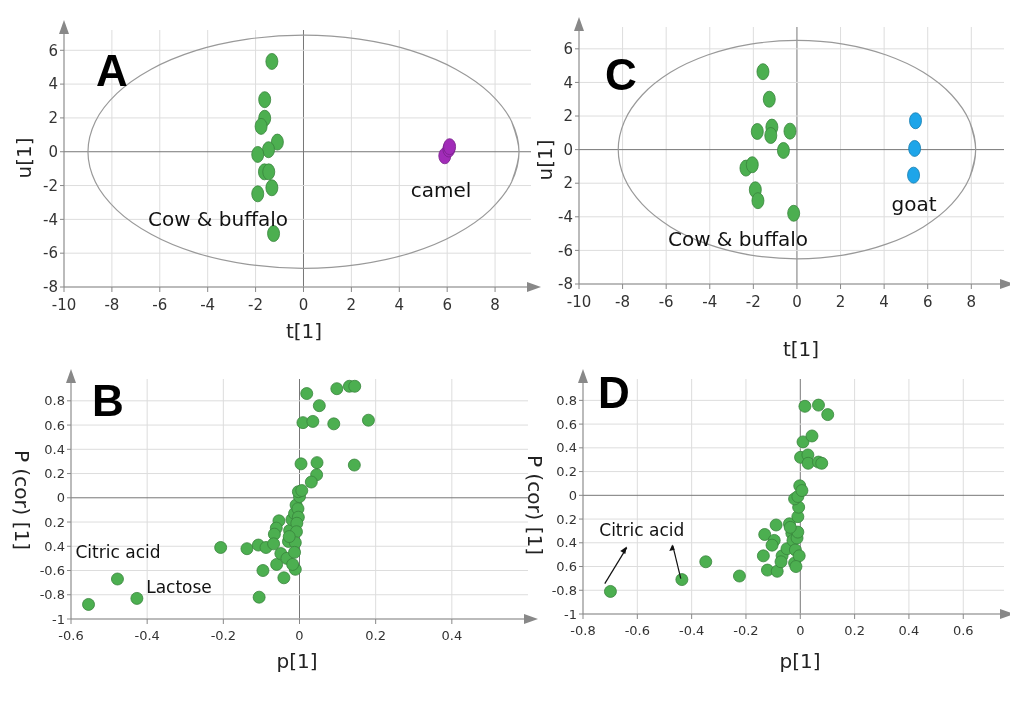  Describe the element at coordinates (570, 614) in the screenshot. I see `y-tick-label: -1` at that location.